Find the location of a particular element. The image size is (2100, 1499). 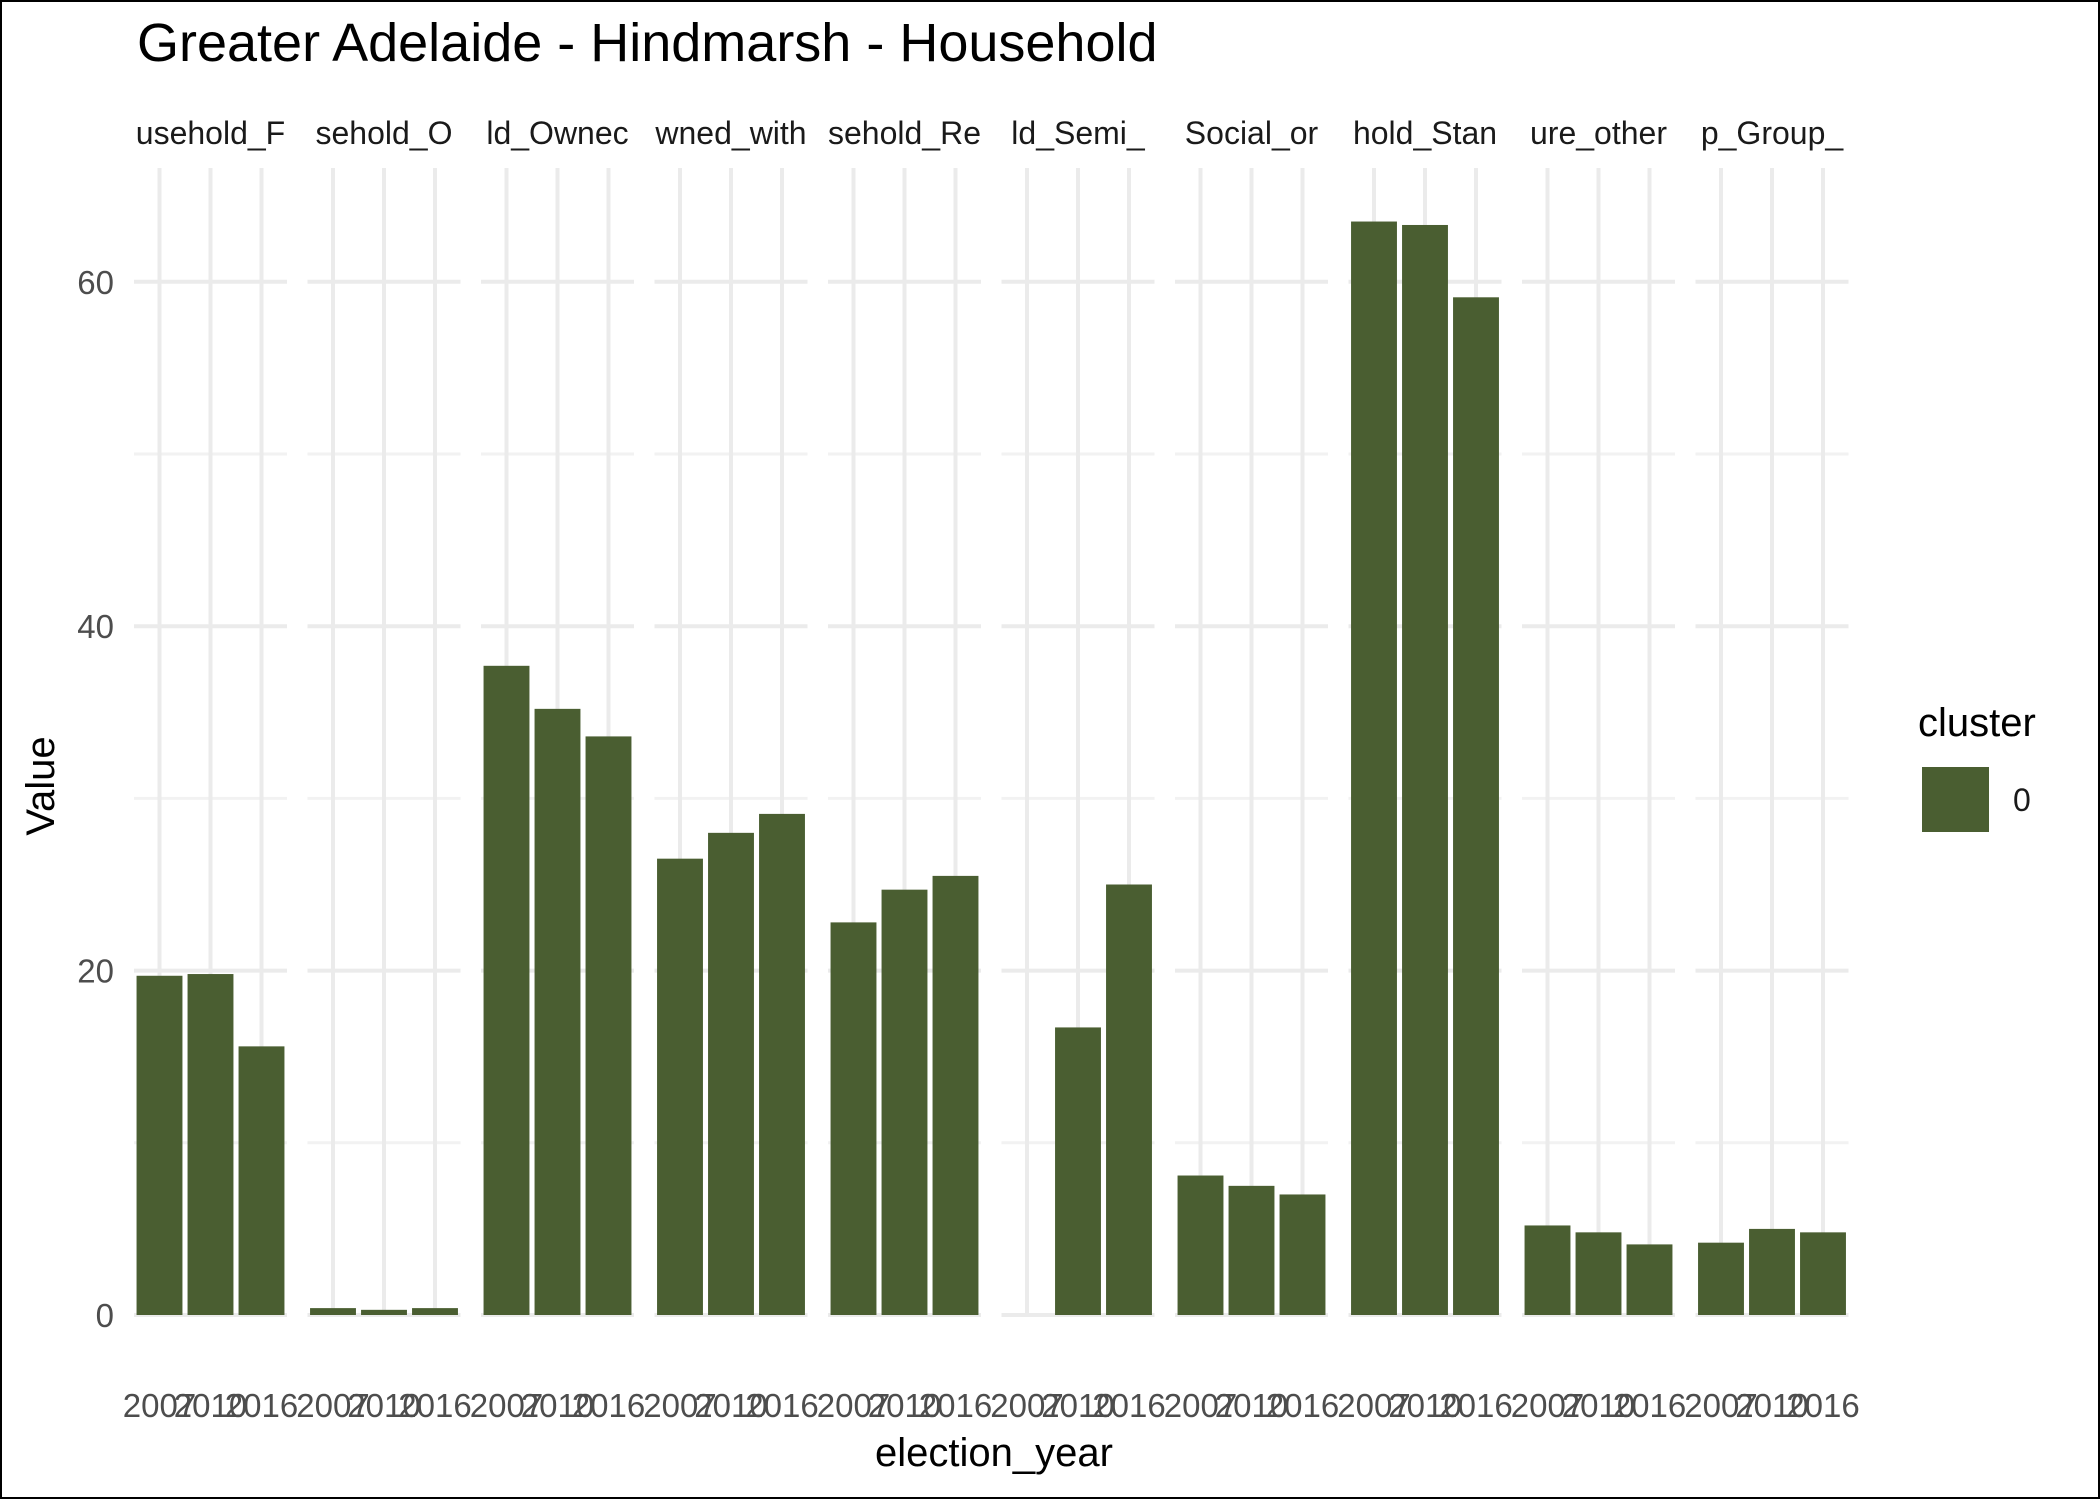

facet-strip-label: hold_Stan is located at coordinates (1425, 133).